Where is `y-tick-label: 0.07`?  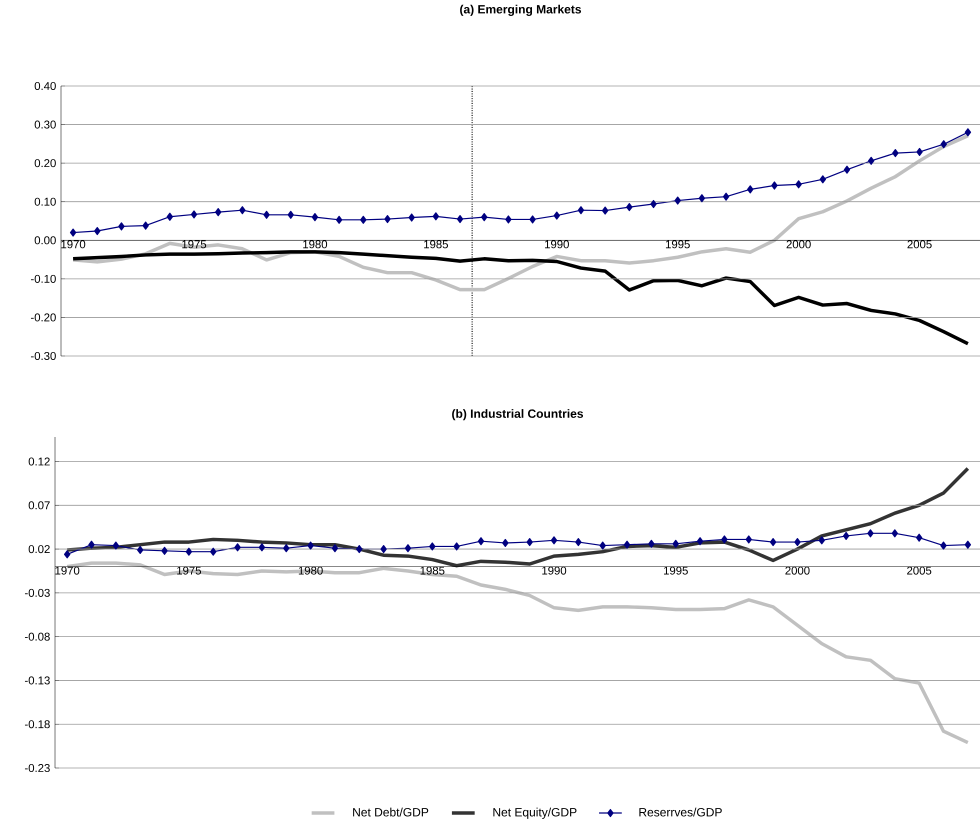
y-tick-label: 0.07 is located at coordinates (39, 505).